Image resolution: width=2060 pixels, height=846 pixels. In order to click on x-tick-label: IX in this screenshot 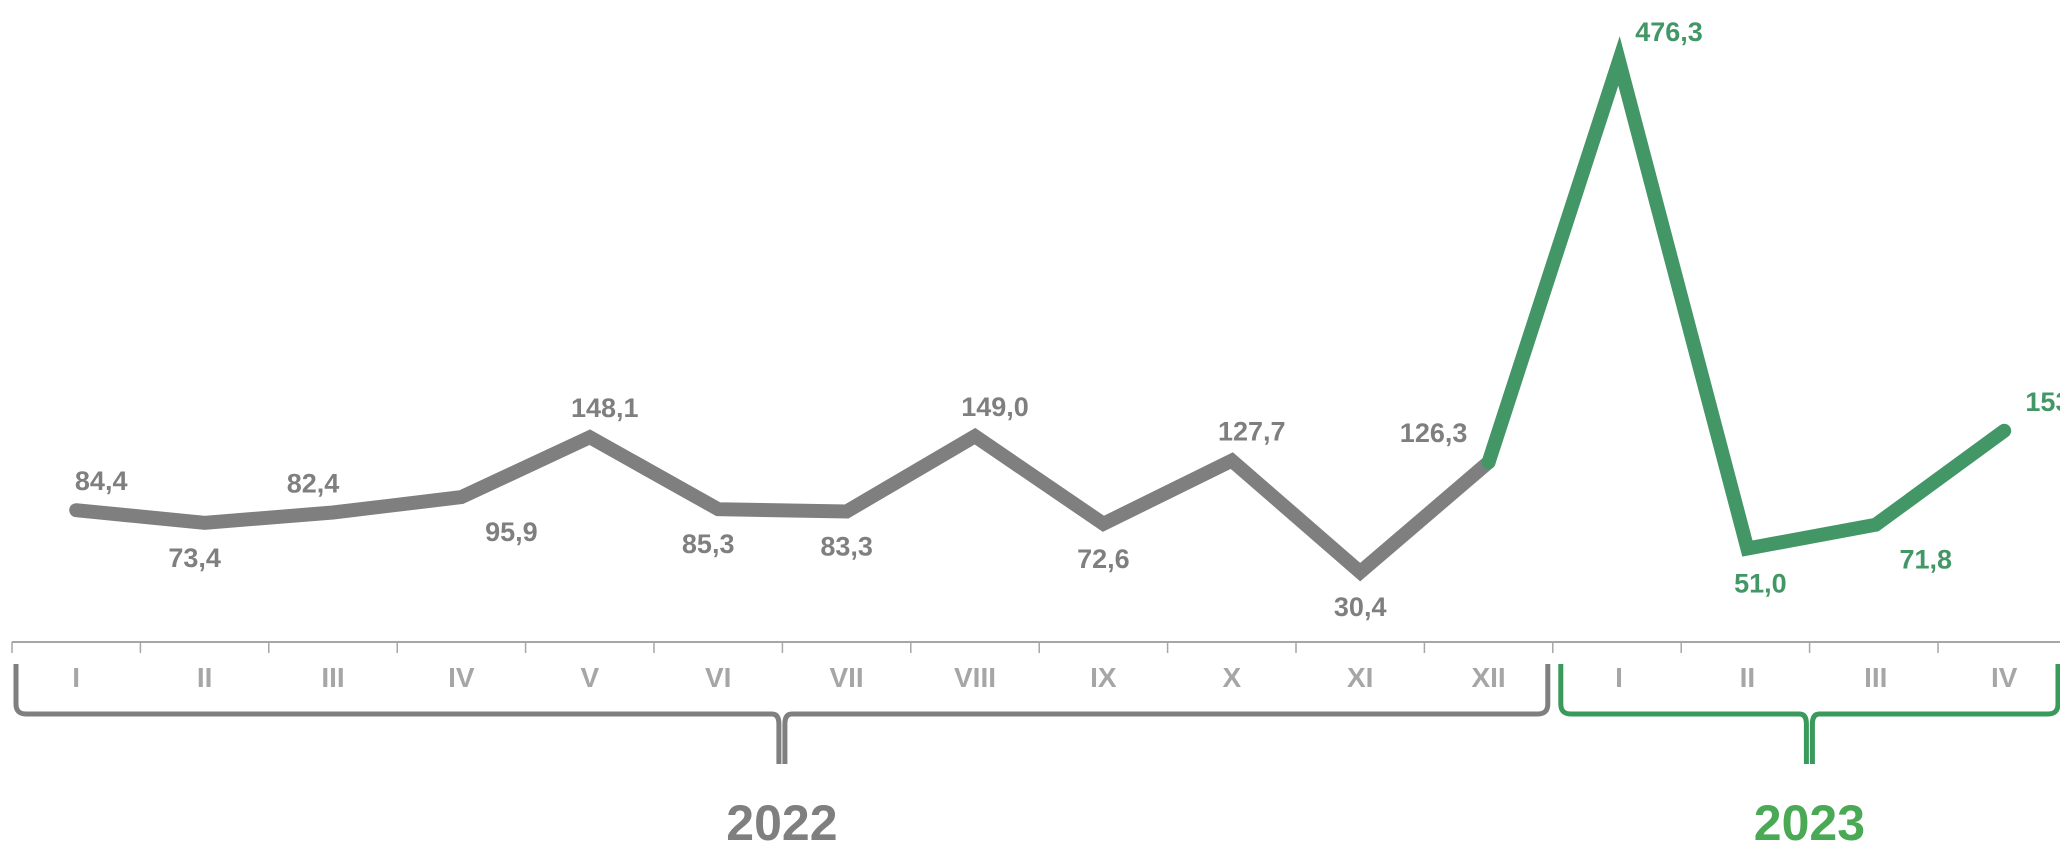, I will do `click(1103, 677)`.